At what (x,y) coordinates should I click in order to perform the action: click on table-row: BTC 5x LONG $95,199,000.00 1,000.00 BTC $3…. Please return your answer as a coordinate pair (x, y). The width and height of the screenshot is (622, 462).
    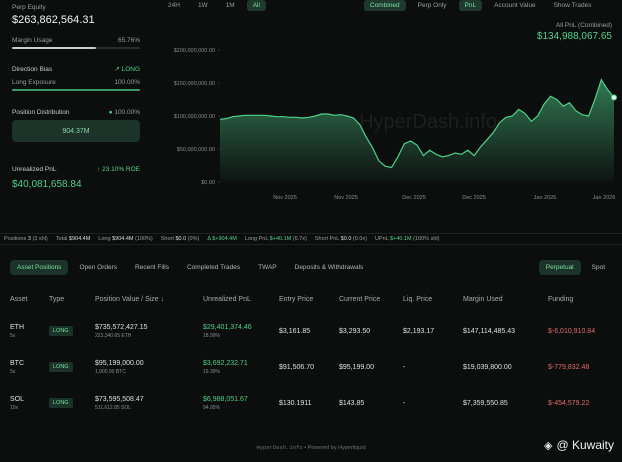
    Looking at the image, I should click on (311, 367).